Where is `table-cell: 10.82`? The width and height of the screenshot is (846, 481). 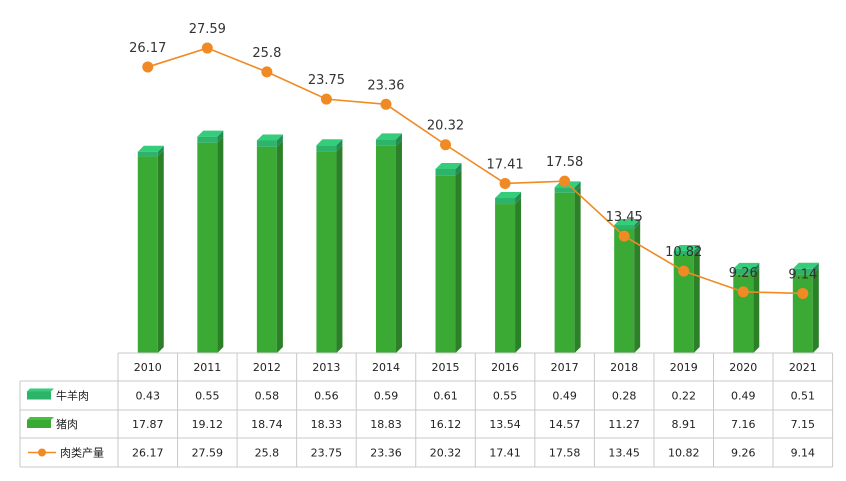
table-cell: 10.82 is located at coordinates (684, 453).